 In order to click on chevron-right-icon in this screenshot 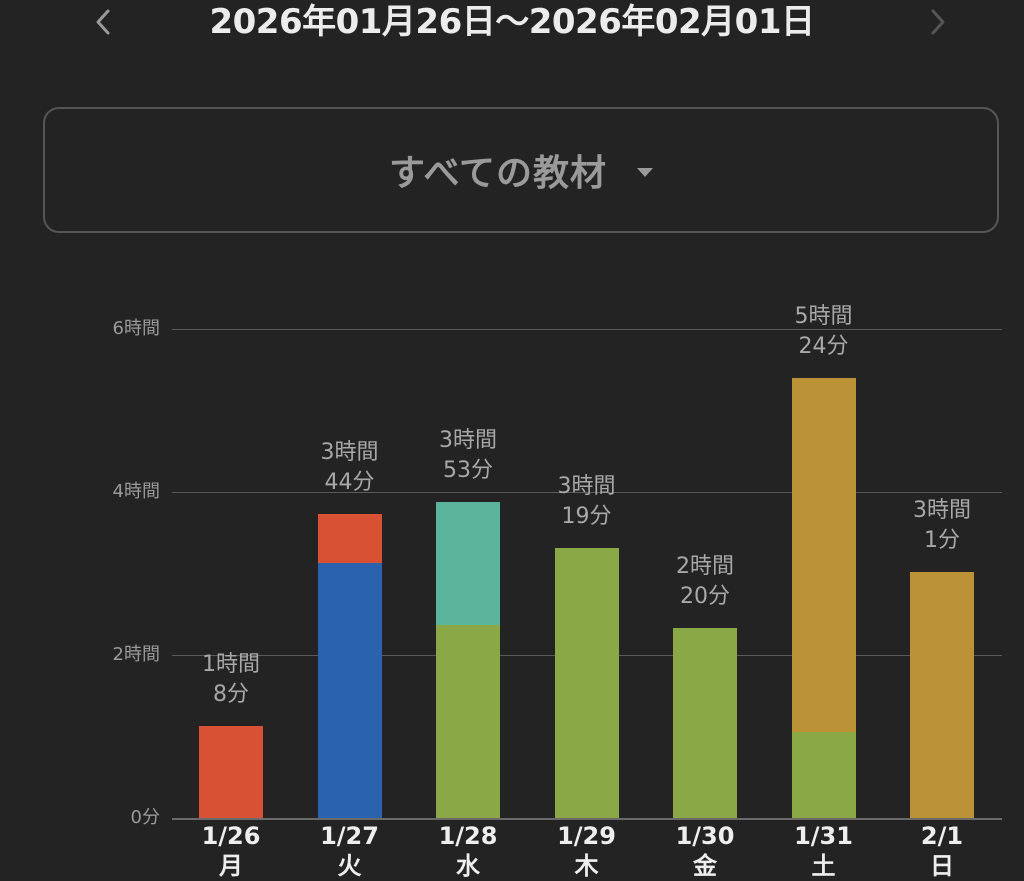, I will do `click(938, 22)`.